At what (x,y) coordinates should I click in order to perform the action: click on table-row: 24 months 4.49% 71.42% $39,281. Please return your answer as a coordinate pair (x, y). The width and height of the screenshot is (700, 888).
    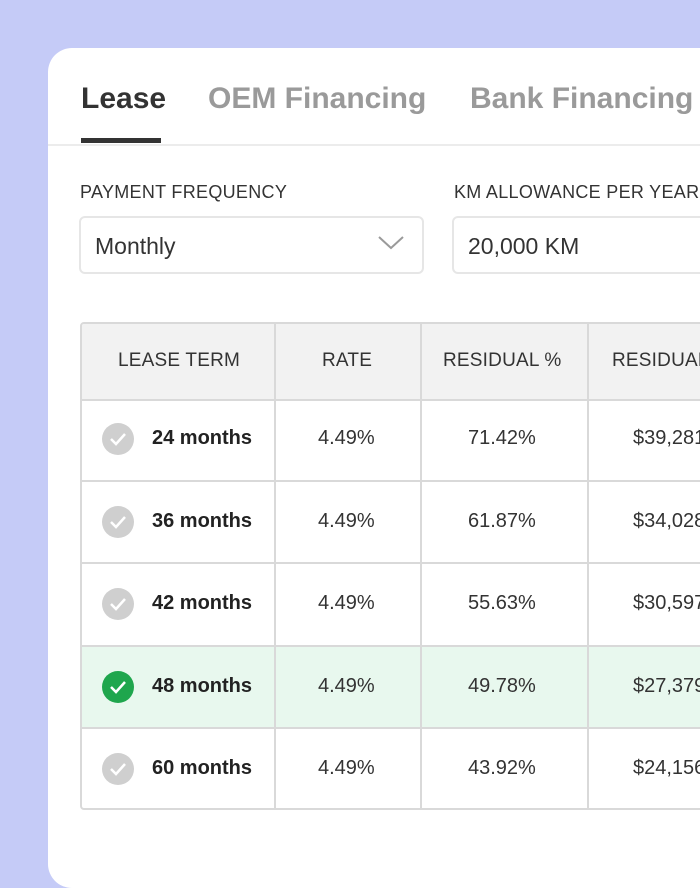
    Looking at the image, I should click on (391, 440).